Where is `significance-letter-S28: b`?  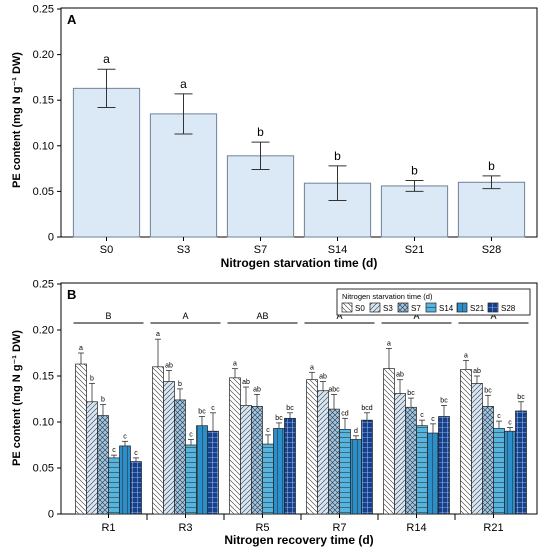
significance-letter-S28: b is located at coordinates (491, 166).